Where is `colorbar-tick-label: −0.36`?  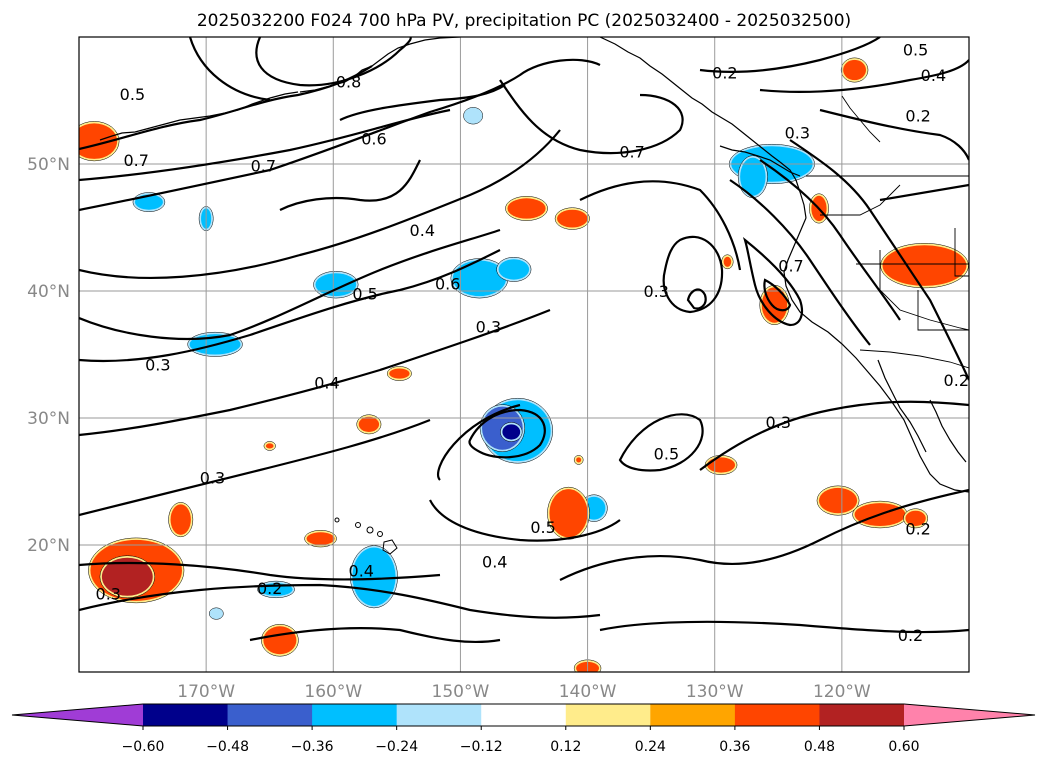 colorbar-tick-label: −0.36 is located at coordinates (312, 747).